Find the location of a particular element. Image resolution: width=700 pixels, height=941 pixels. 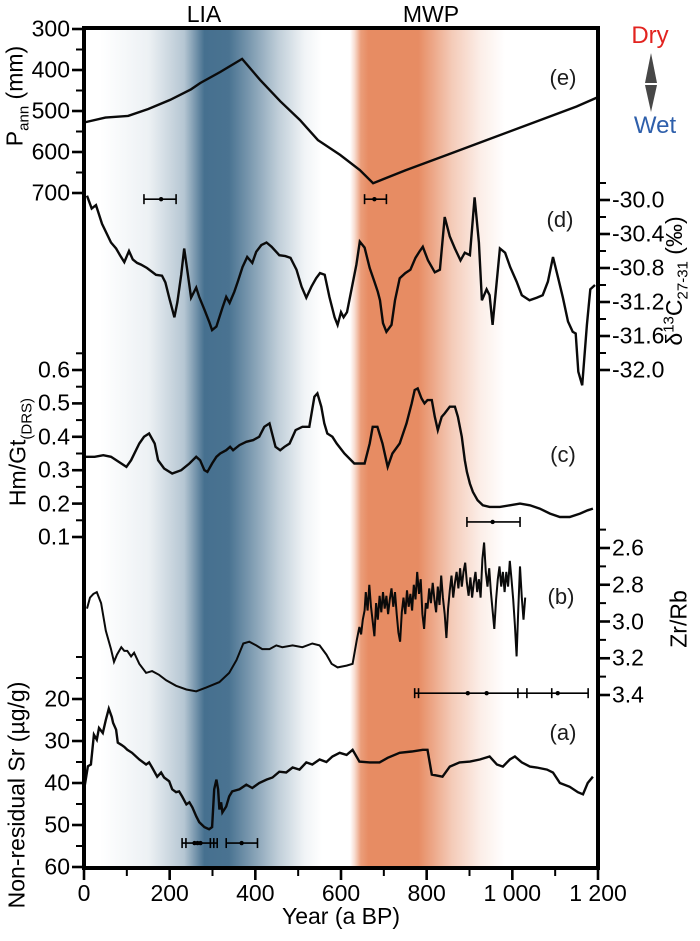

d13c-tick-label: -30.0 is located at coordinates (638, 199).